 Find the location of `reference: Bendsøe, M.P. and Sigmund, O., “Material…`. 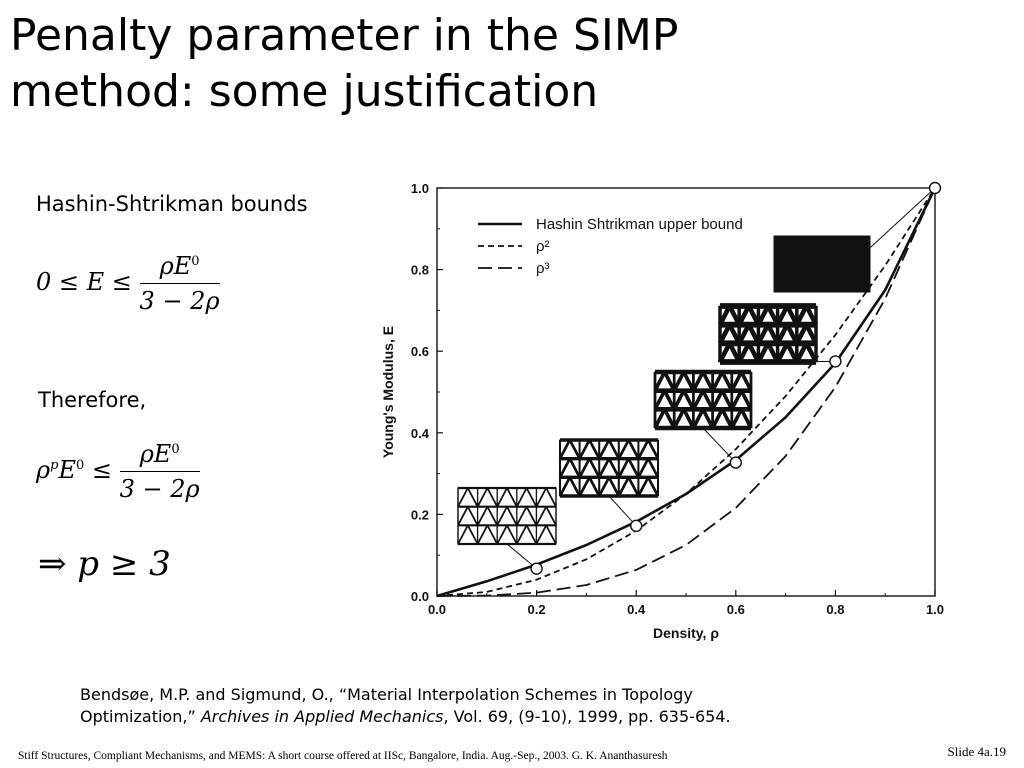

reference: Bendsøe, M.P. and Sigmund, O., “Material… is located at coordinates (470, 706).